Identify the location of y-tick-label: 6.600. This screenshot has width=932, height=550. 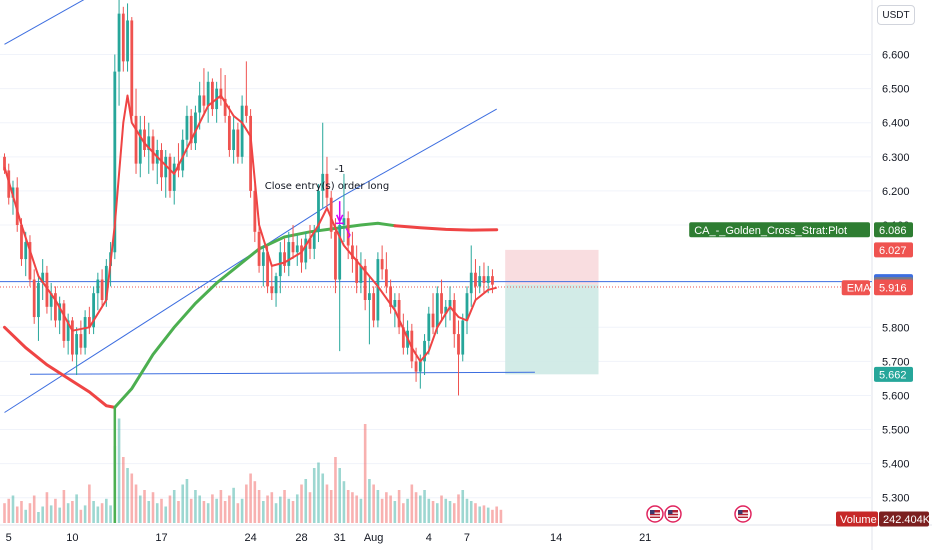
(896, 56).